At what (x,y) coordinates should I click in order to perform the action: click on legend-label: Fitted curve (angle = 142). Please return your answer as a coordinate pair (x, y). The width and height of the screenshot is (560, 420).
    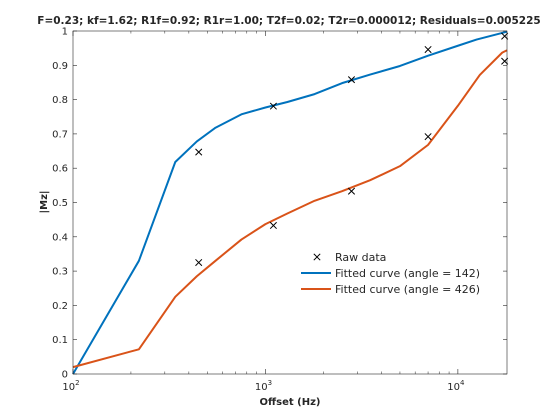
    Looking at the image, I should click on (407, 273).